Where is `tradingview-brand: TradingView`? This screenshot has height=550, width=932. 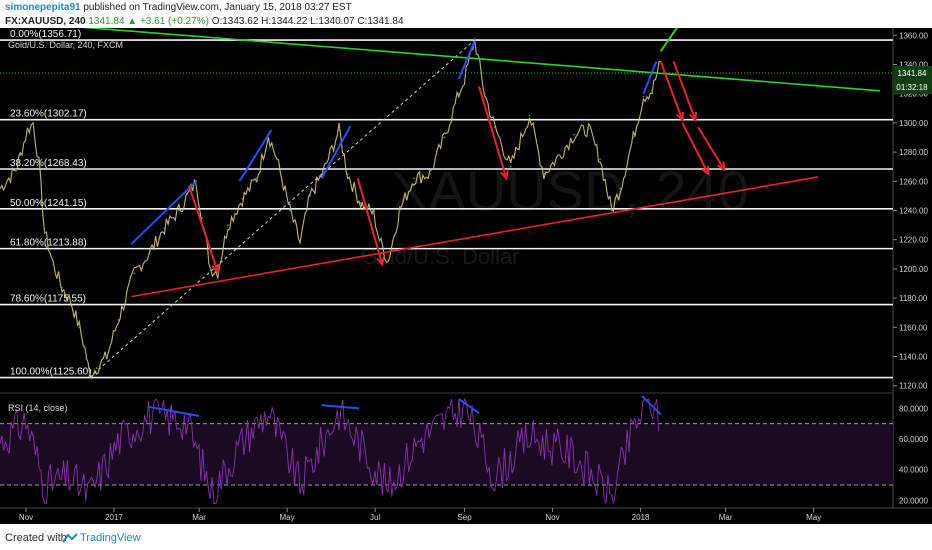 tradingview-brand: TradingView is located at coordinates (110, 538).